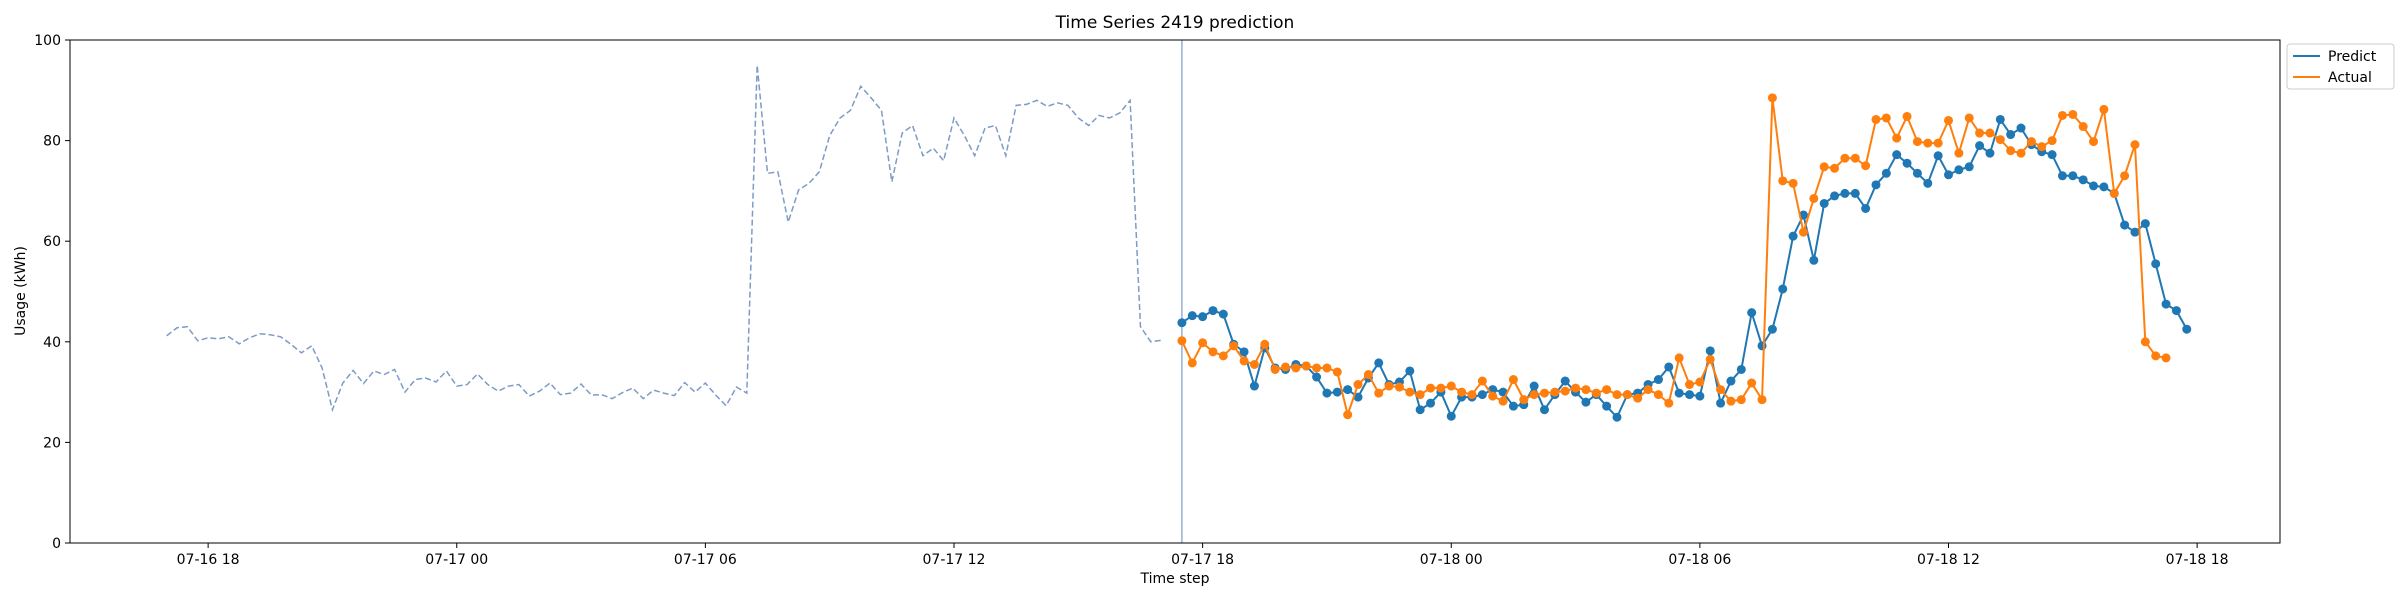 The height and width of the screenshot is (600, 2400). What do you see at coordinates (954, 560) in the screenshot?
I see `x-tick-label: 07-17 12` at bounding box center [954, 560].